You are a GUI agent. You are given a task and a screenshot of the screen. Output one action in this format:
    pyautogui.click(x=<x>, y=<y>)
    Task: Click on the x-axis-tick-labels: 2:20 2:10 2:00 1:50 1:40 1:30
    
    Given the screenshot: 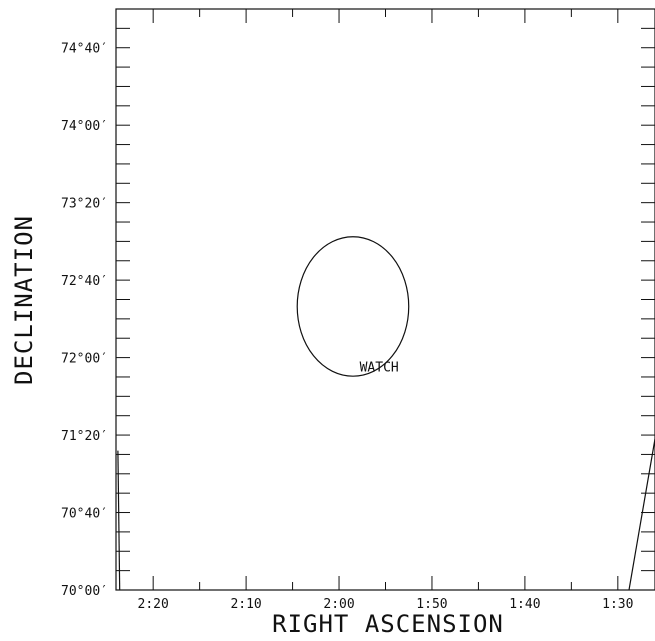 What is the action you would take?
    pyautogui.click(x=386, y=604)
    